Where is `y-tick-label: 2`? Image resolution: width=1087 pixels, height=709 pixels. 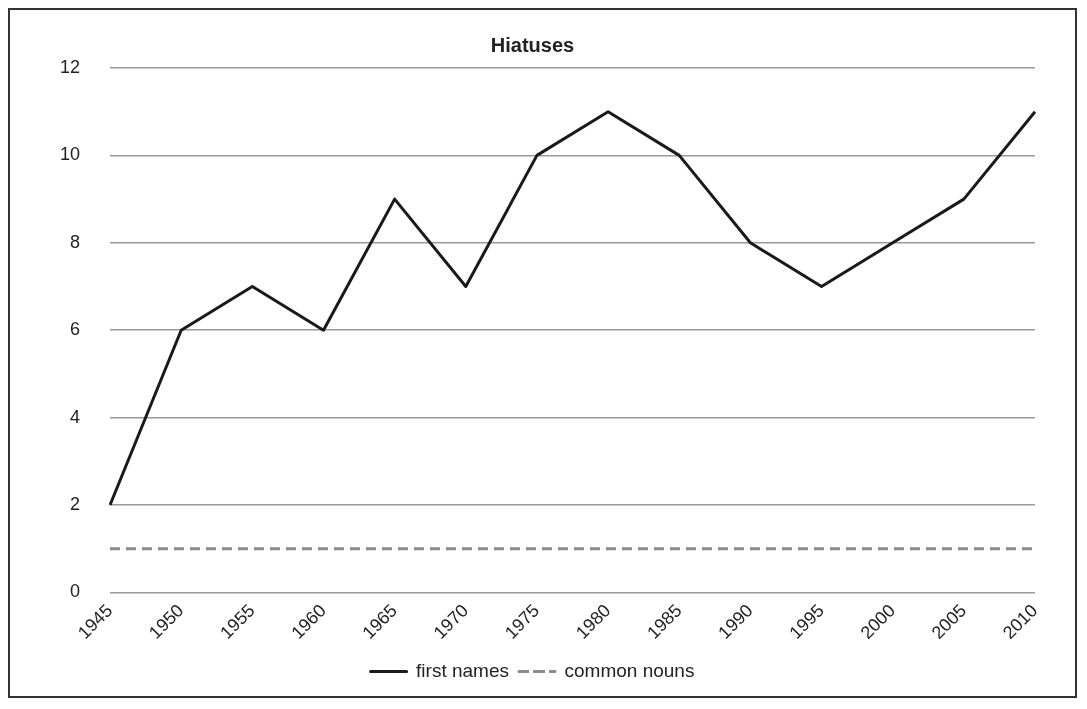 y-tick-label: 2 is located at coordinates (75, 503).